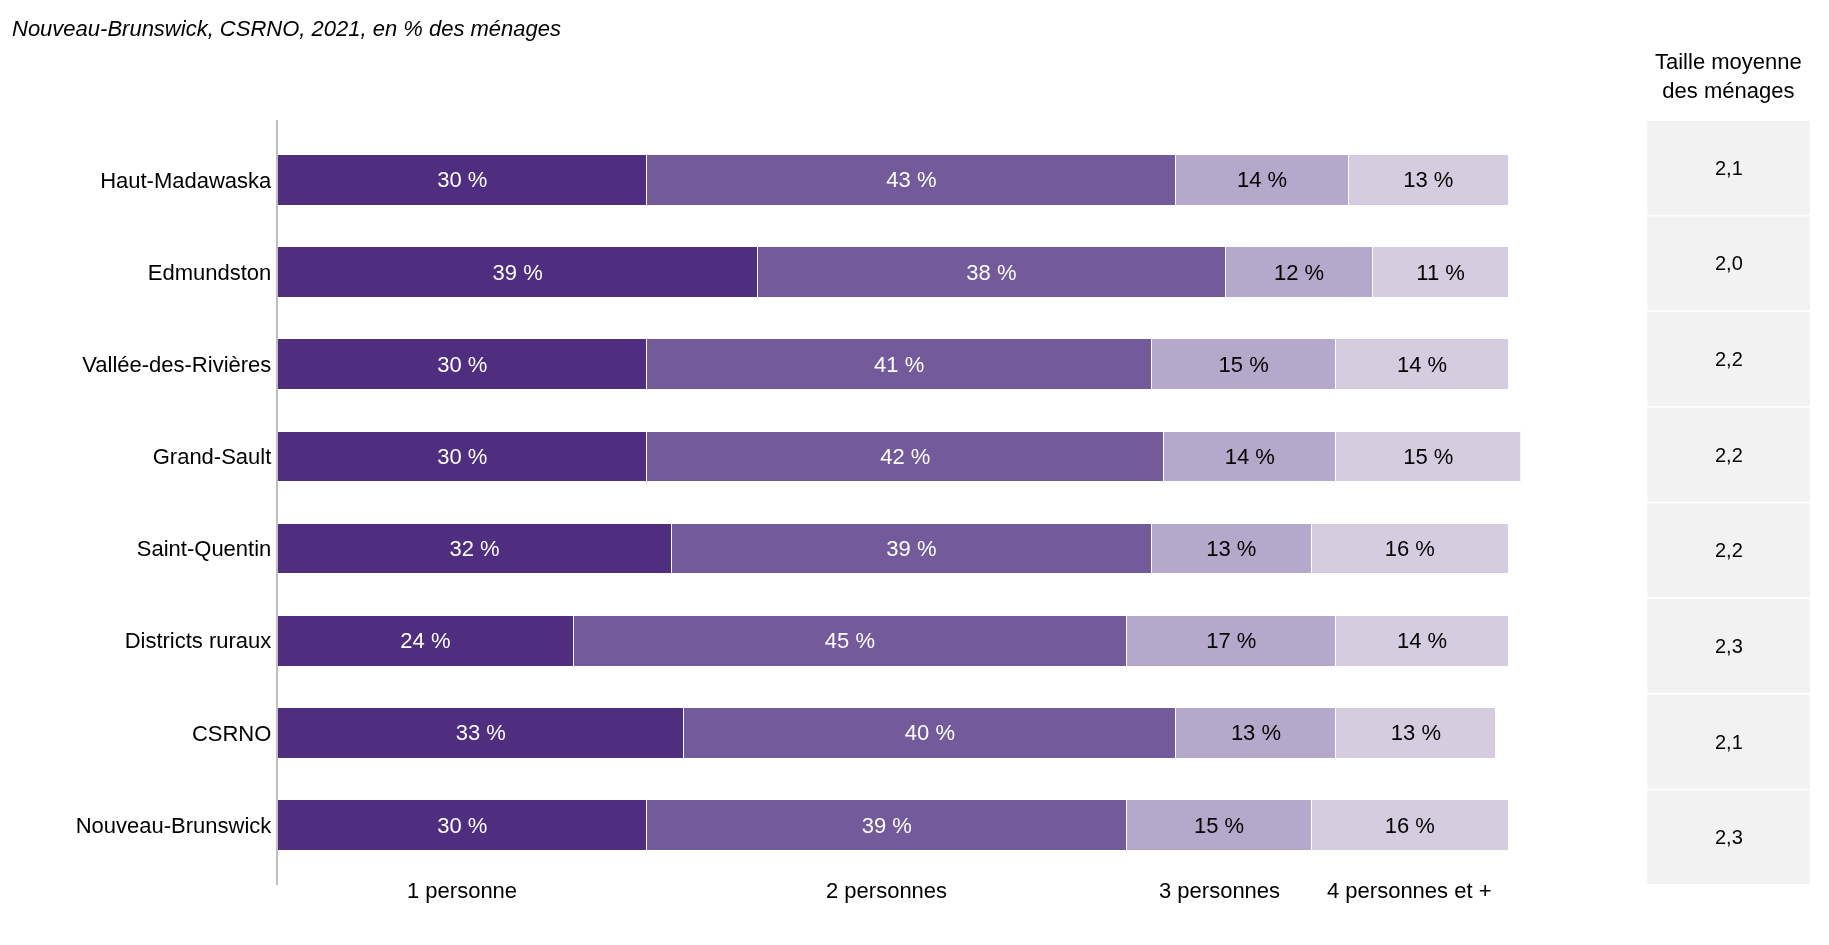  I want to click on y-tick-label: Saint-Quentin, so click(204, 549).